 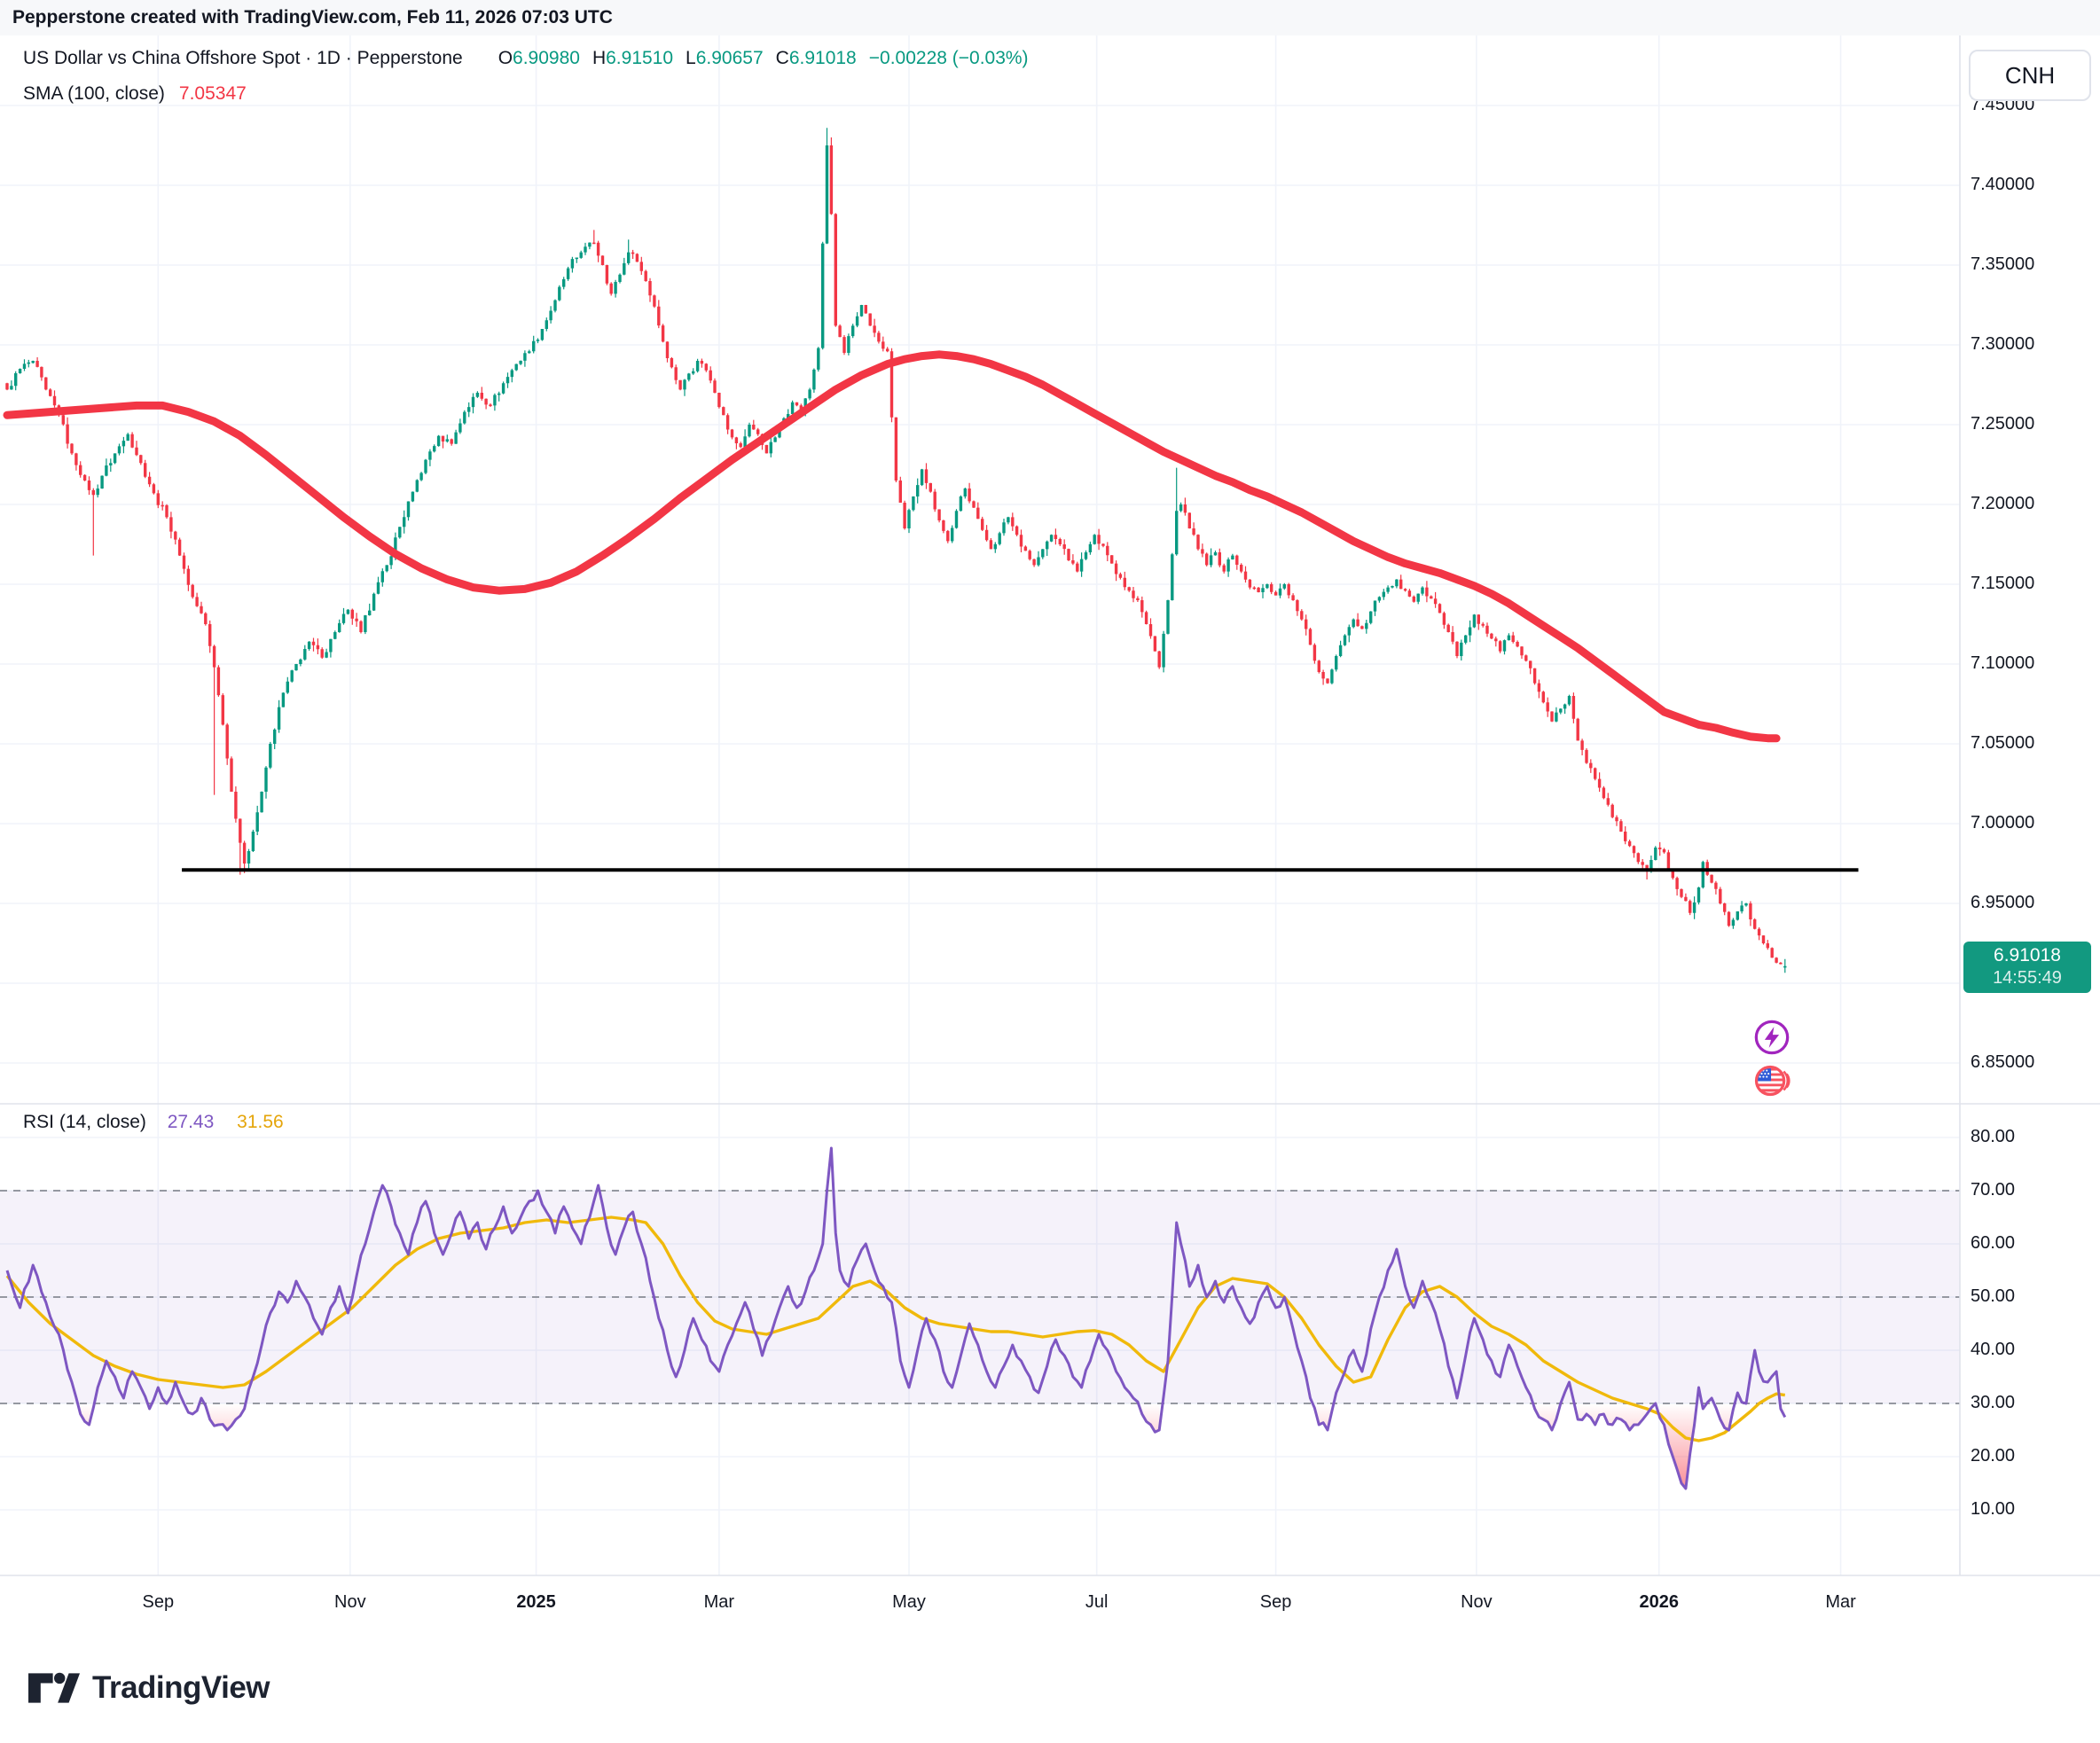 What do you see at coordinates (54, 1687) in the screenshot?
I see `tv-logo-glyph-icon` at bounding box center [54, 1687].